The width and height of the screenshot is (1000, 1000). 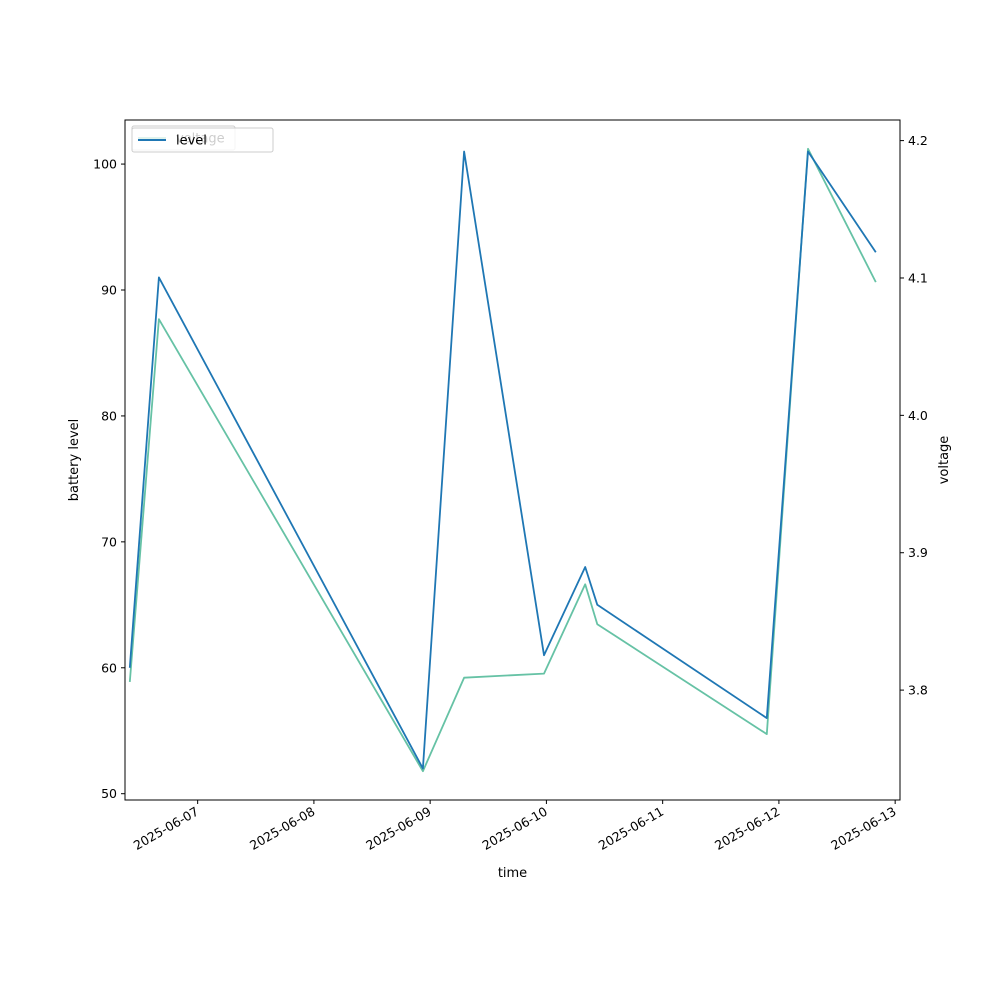 What do you see at coordinates (105, 164) in the screenshot?
I see `left-tick-label: 100` at bounding box center [105, 164].